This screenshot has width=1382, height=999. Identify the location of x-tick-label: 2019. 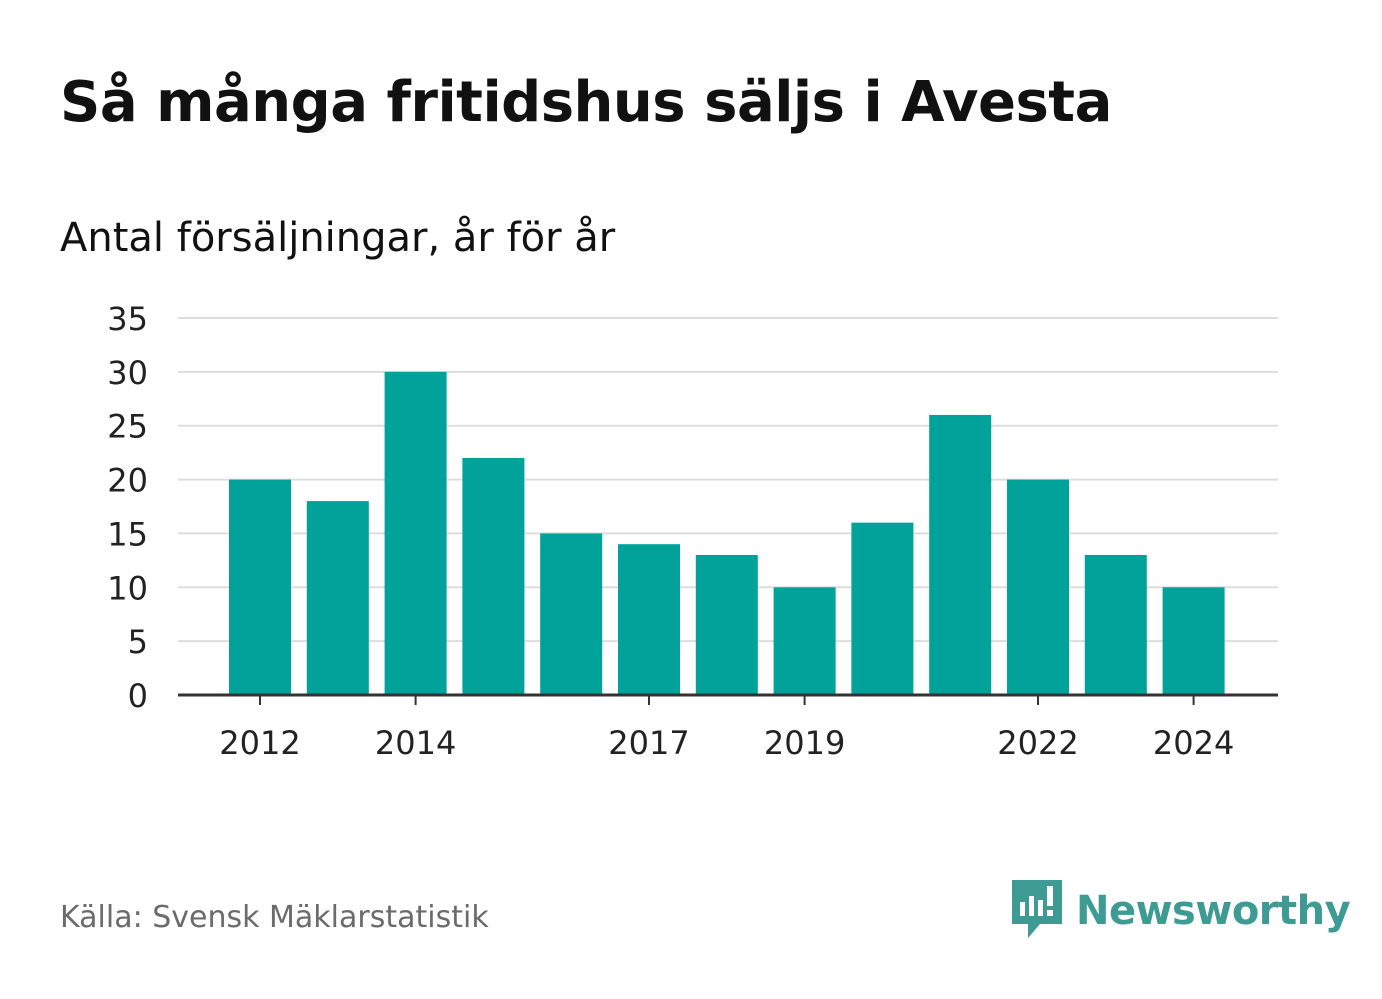
(804, 743).